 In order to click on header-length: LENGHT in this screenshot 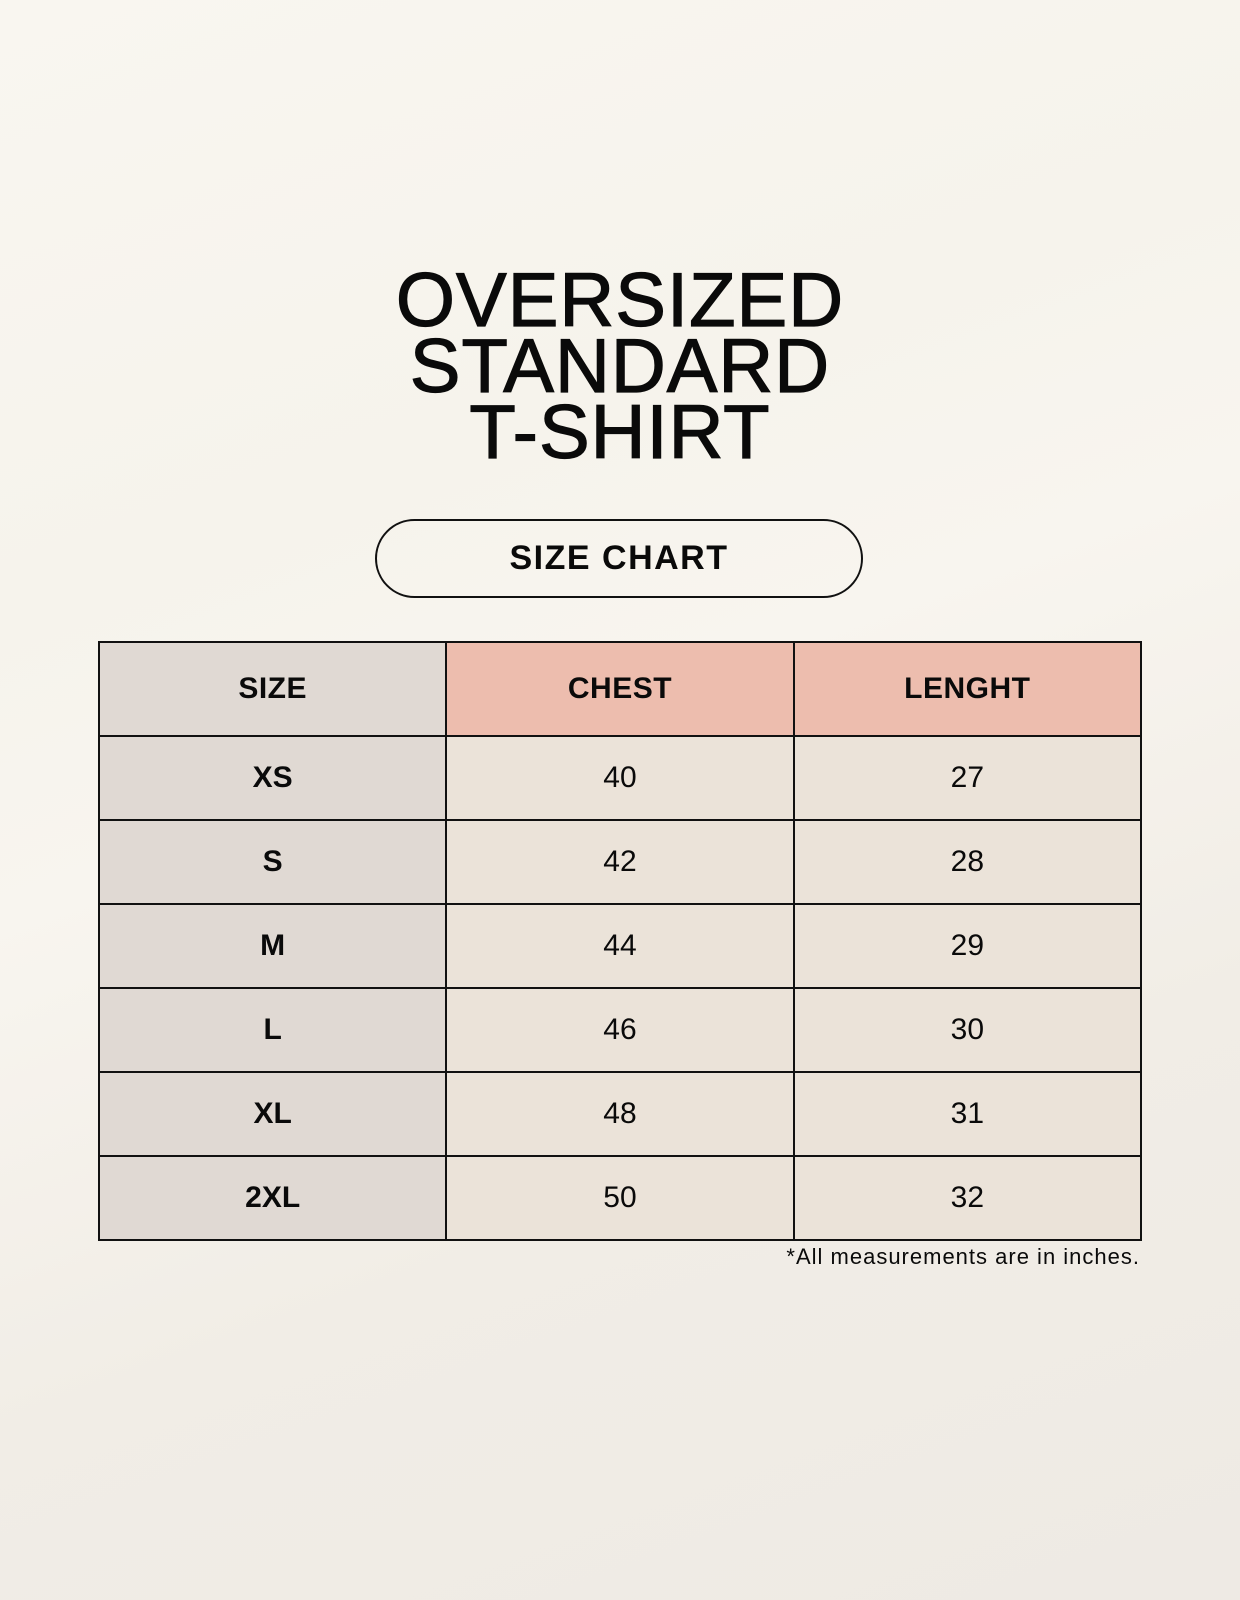, I will do `click(967, 689)`.